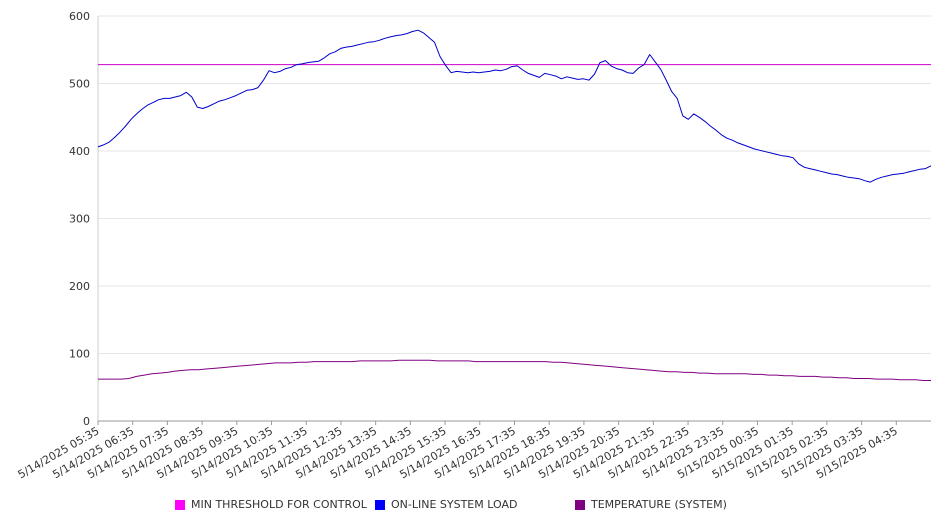  Describe the element at coordinates (279, 504) in the screenshot. I see `legend-label-min-threshold: MIN THRESHOLD FOR CONTROL` at that location.